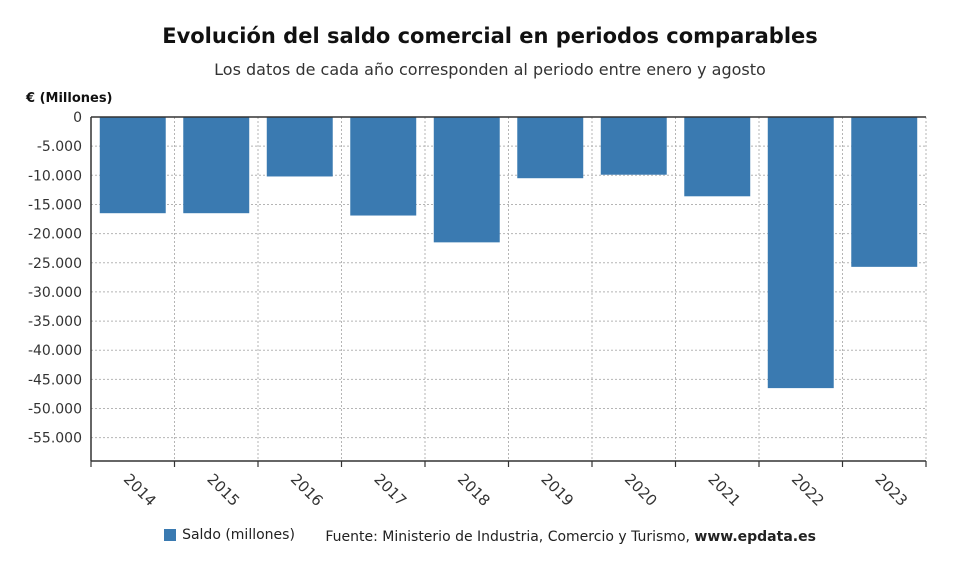  Describe the element at coordinates (59, 147) in the screenshot. I see `y-tick-label: -5.000` at that location.